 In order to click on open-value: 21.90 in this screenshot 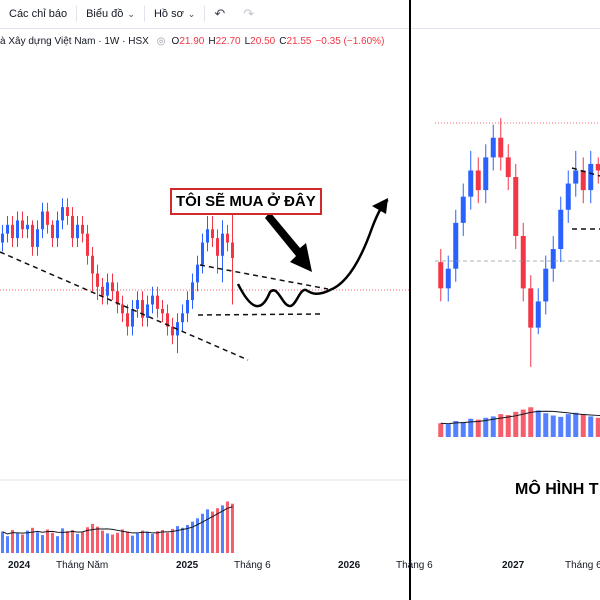, I will do `click(192, 41)`.